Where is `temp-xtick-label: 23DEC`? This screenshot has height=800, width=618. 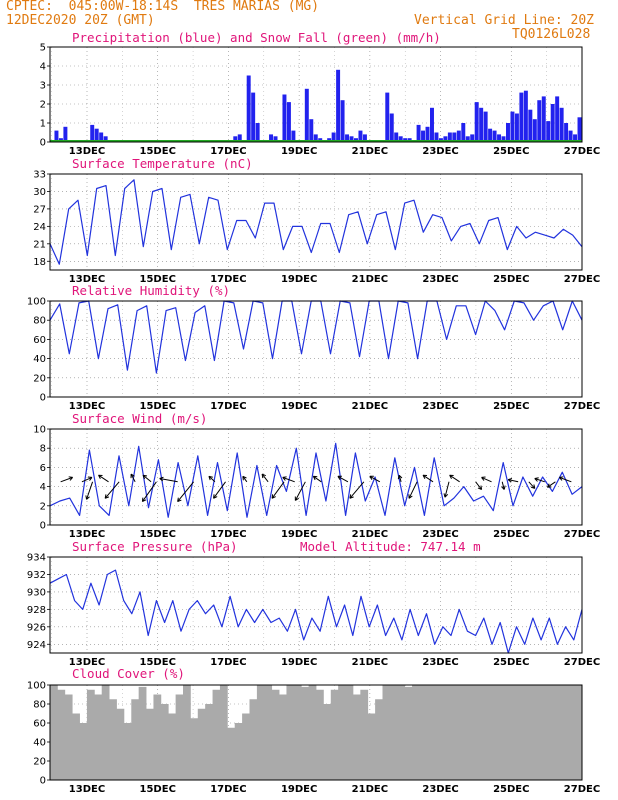 temp-xtick-label: 23DEC is located at coordinates (440, 279).